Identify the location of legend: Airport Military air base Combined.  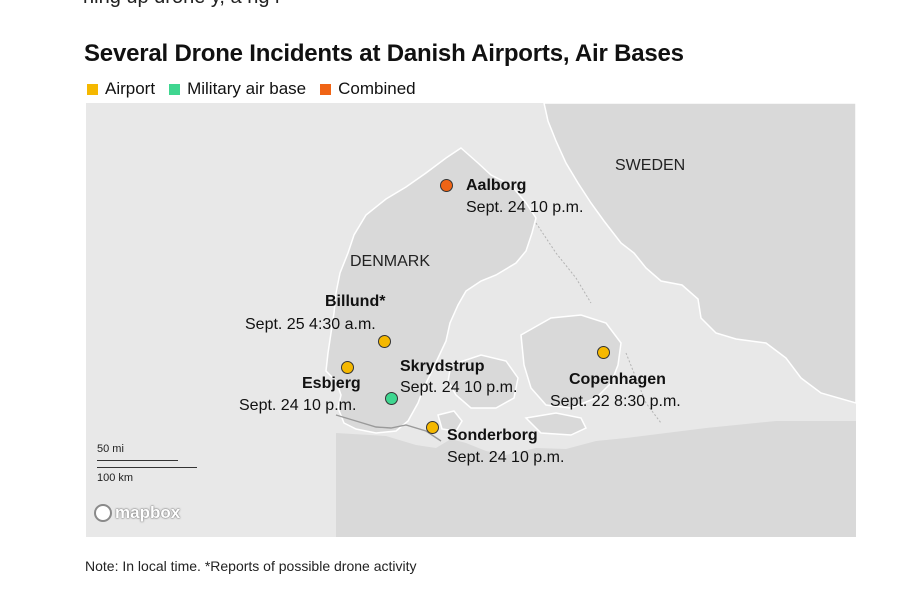
(258, 89).